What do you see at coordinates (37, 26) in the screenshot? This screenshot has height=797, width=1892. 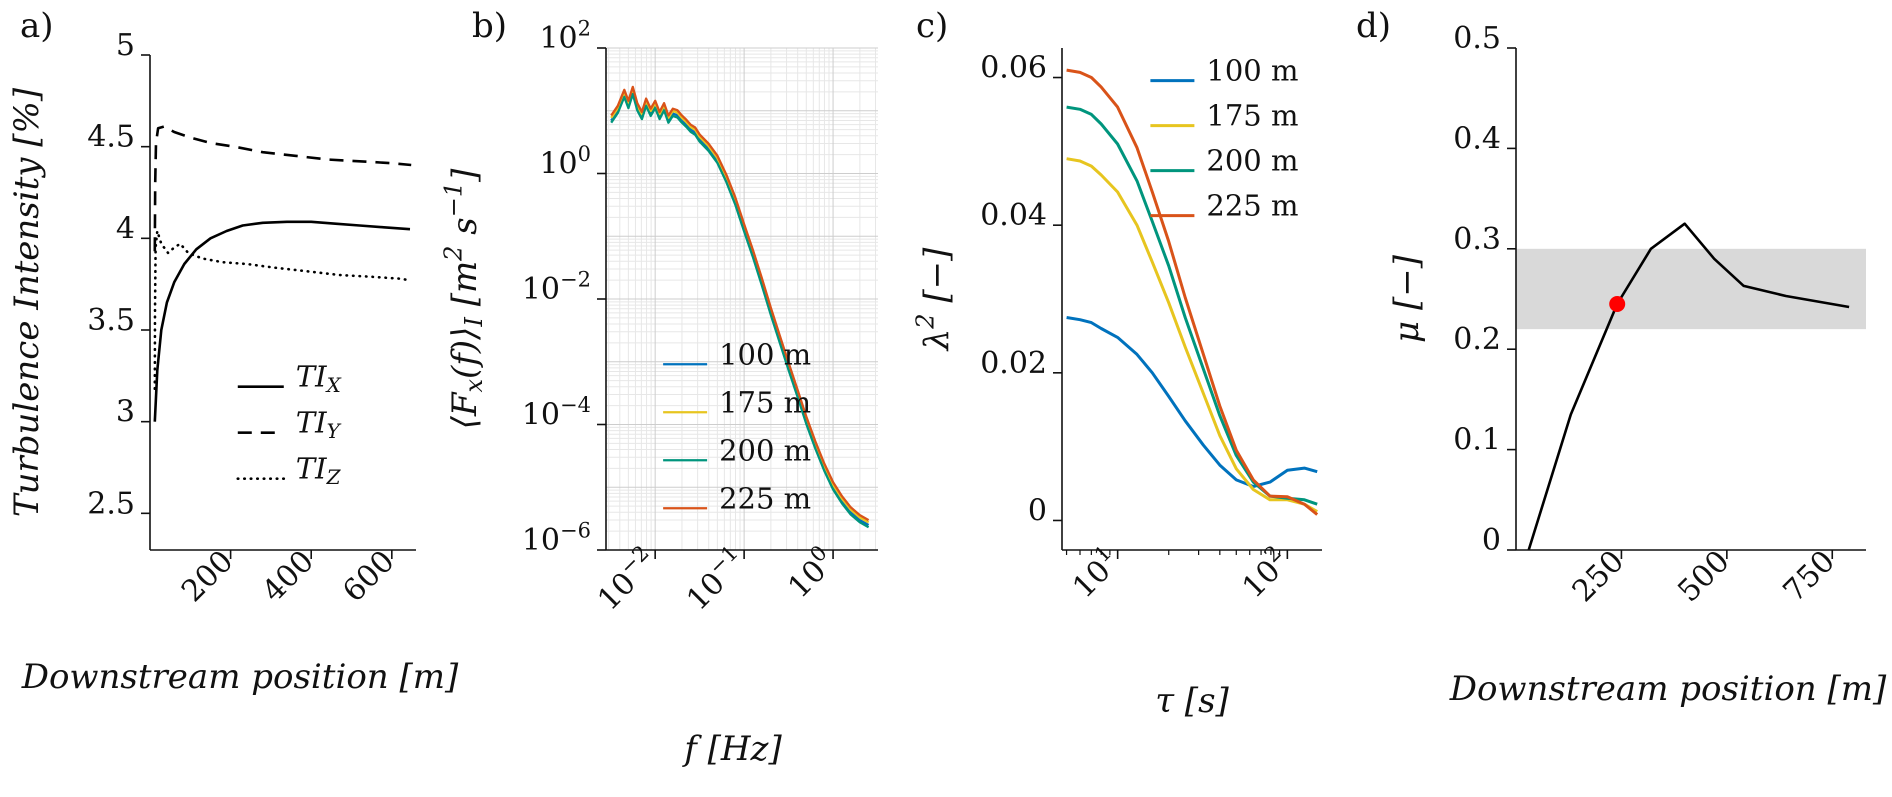 I see `panel-a-tag: a)` at bounding box center [37, 26].